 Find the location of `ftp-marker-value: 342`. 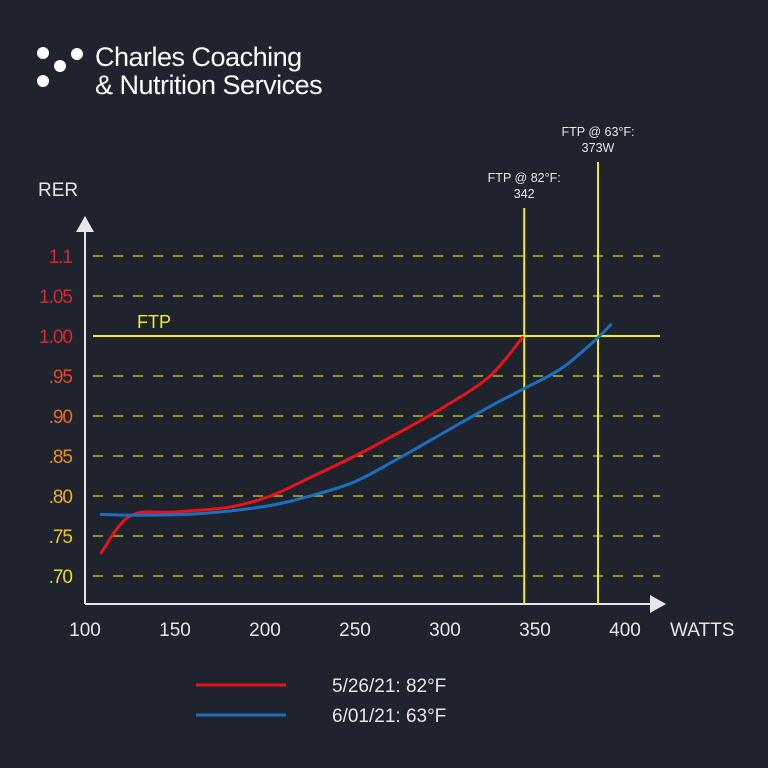

ftp-marker-value: 342 is located at coordinates (524, 194).